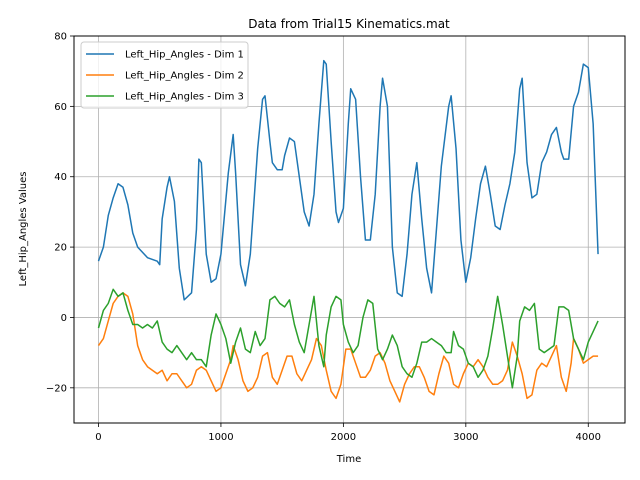 Image resolution: width=640 pixels, height=480 pixels. Describe the element at coordinates (348, 459) in the screenshot. I see `x-axis-label: Time` at that location.